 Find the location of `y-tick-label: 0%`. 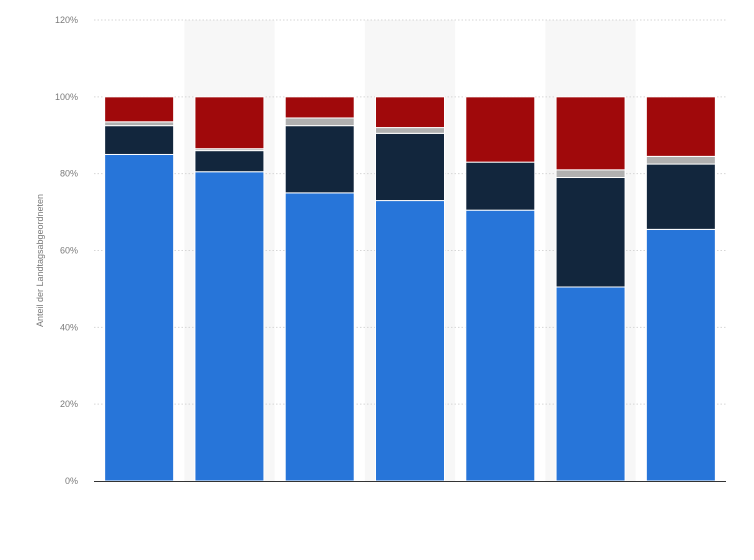

y-tick-label: 0% is located at coordinates (71, 481).